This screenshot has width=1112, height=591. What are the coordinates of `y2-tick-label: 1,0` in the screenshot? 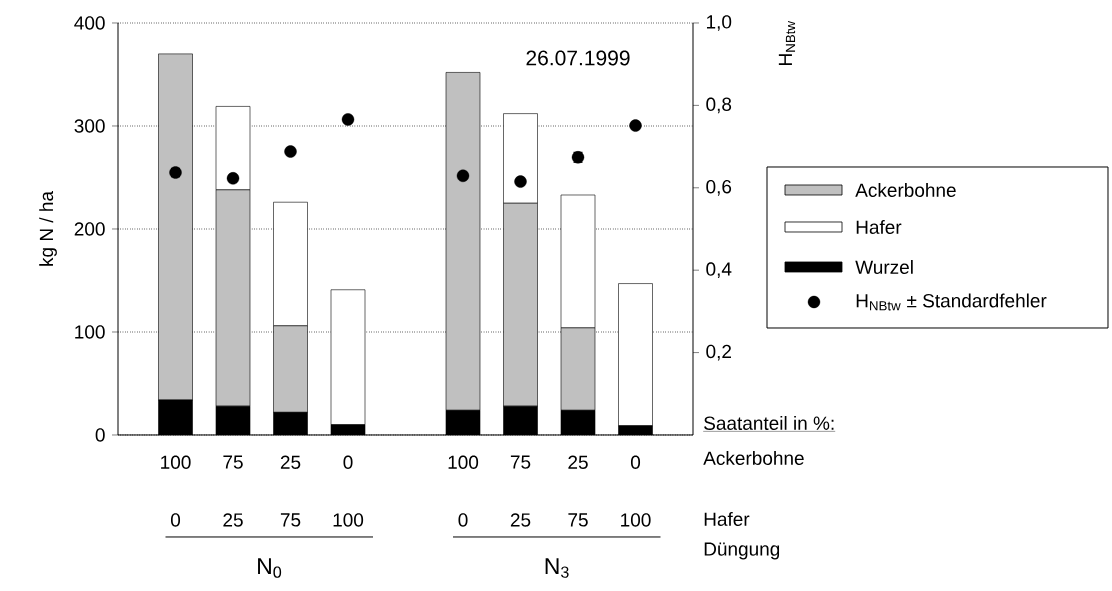 It's located at (719, 23).